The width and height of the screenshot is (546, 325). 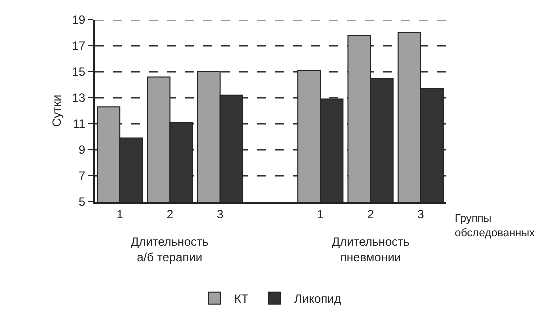 What do you see at coordinates (82, 202) in the screenshot?
I see `y-tick-label: 5` at bounding box center [82, 202].